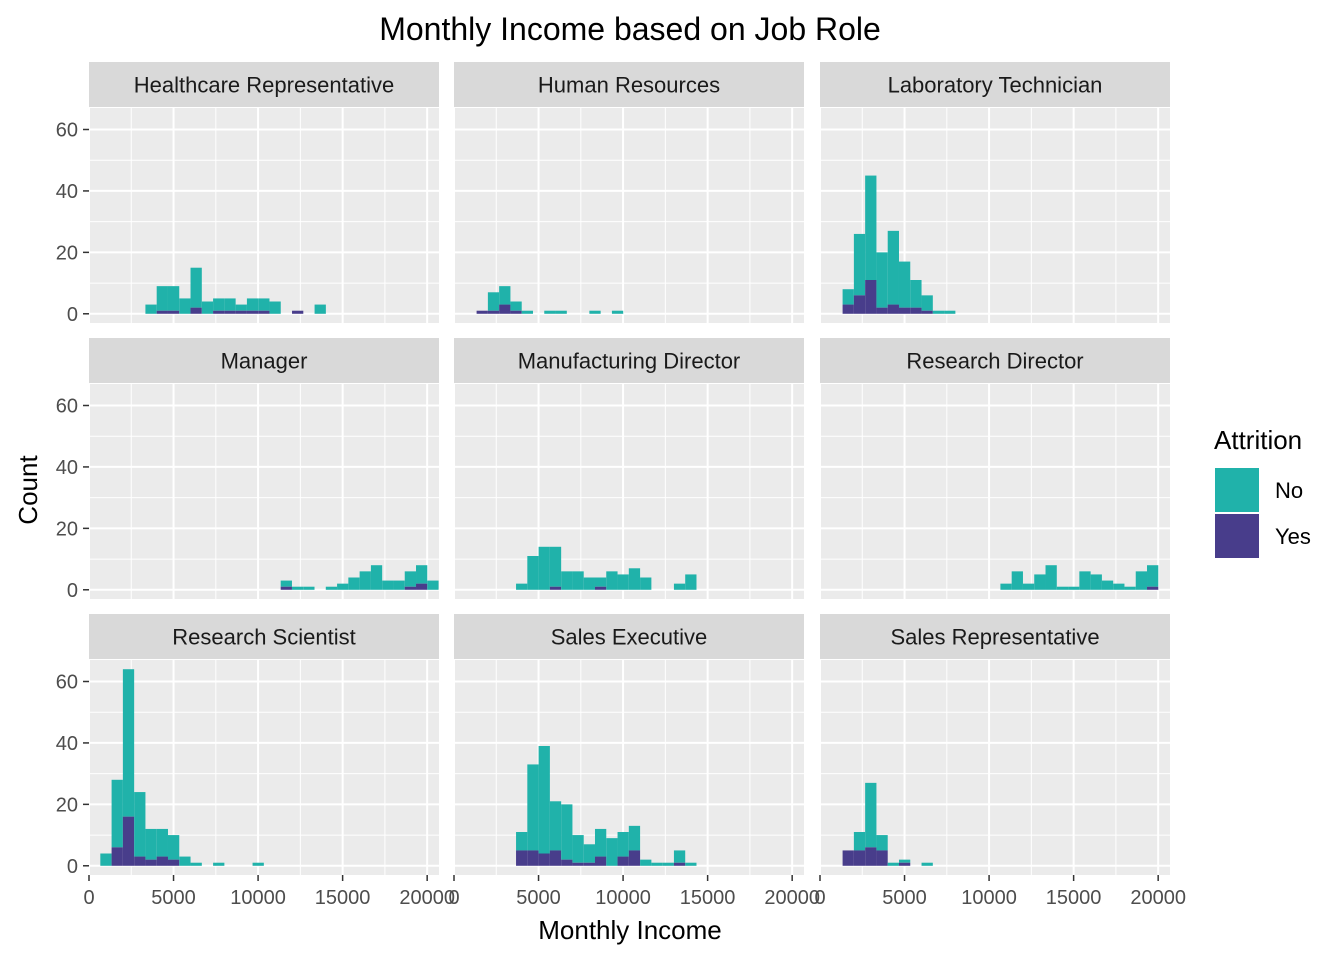  What do you see at coordinates (1258, 440) in the screenshot?
I see `legend-title: Attrition` at bounding box center [1258, 440].